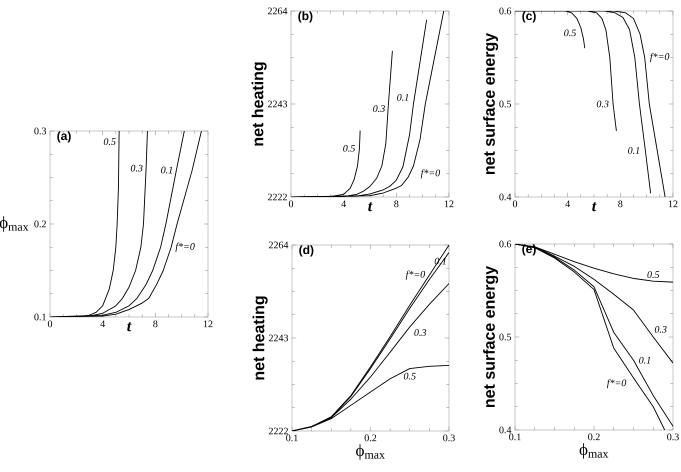  I want to click on y-axis-title: ϕ$_{max}$, so click(14, 224).